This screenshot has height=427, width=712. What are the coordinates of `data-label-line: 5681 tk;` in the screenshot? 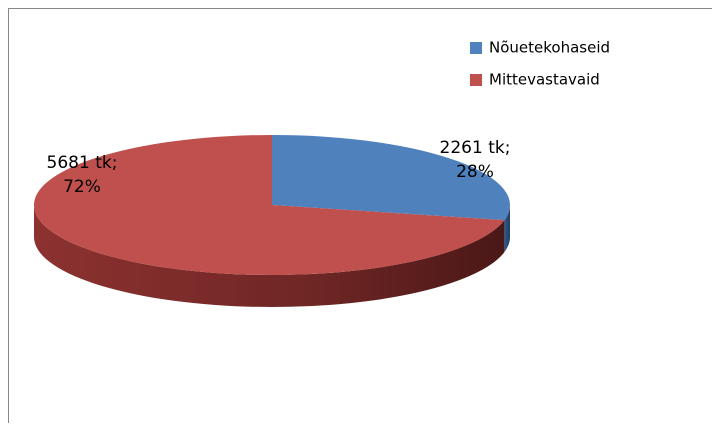 It's located at (82, 163).